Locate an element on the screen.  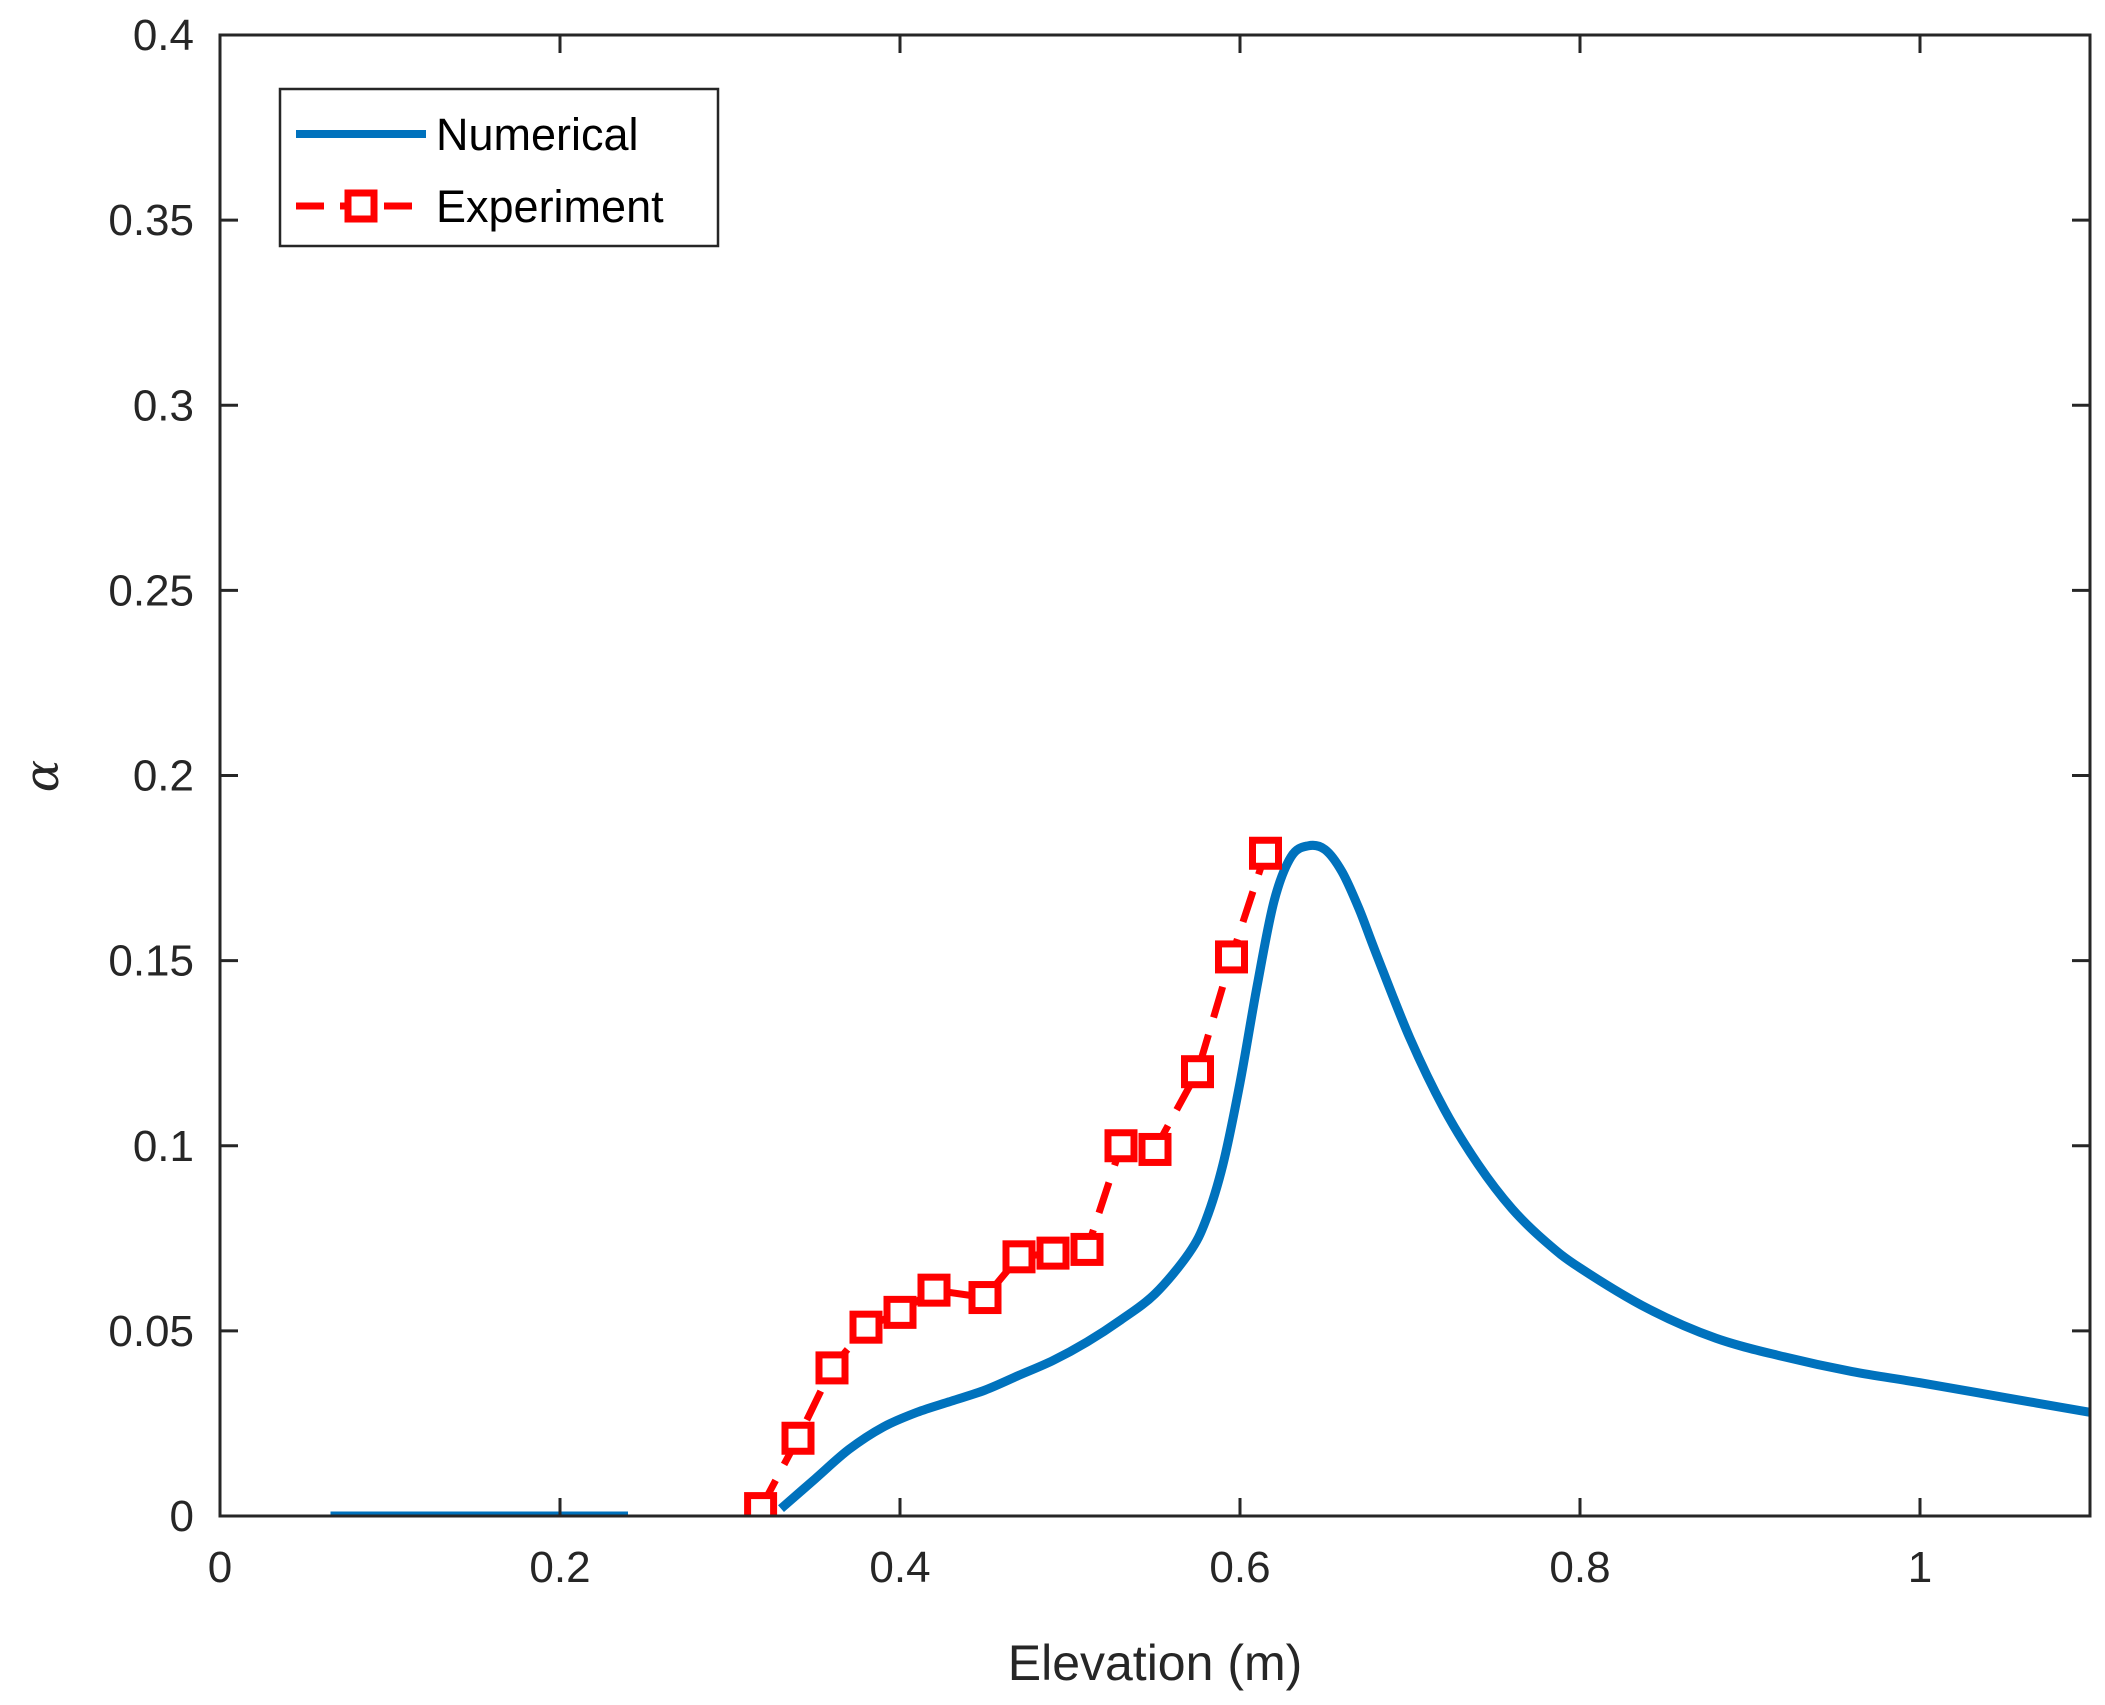
x-tick-label: 0.8 is located at coordinates (1579, 1567).